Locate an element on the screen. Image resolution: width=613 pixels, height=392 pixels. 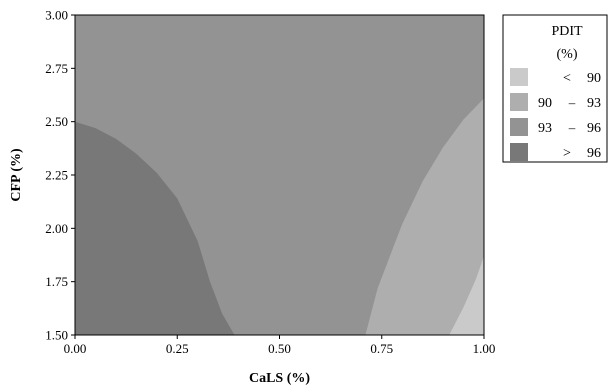
x-tick-label: 0.25 is located at coordinates (177, 348).